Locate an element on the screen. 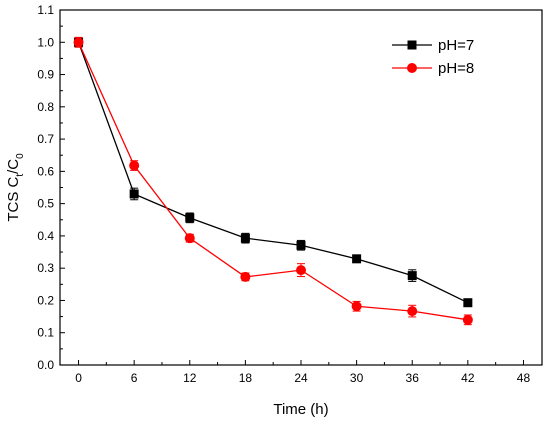 The height and width of the screenshot is (423, 550). x-tick-label: 42 is located at coordinates (468, 378).